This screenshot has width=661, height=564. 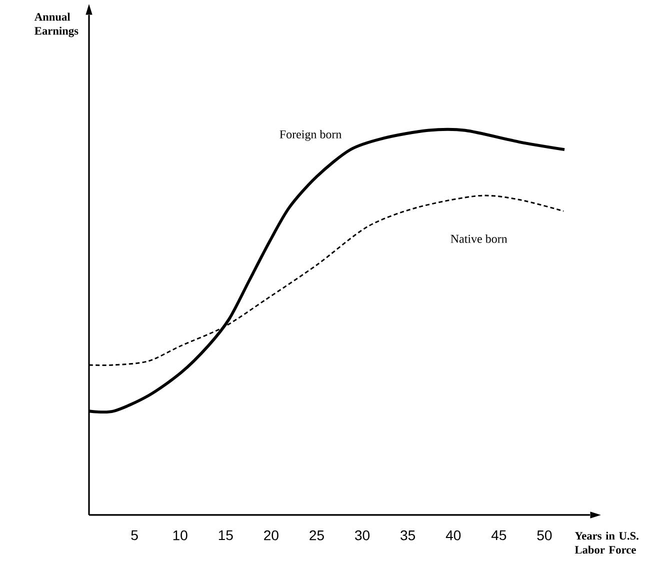 I want to click on series-label: Foreign born, so click(x=311, y=135).